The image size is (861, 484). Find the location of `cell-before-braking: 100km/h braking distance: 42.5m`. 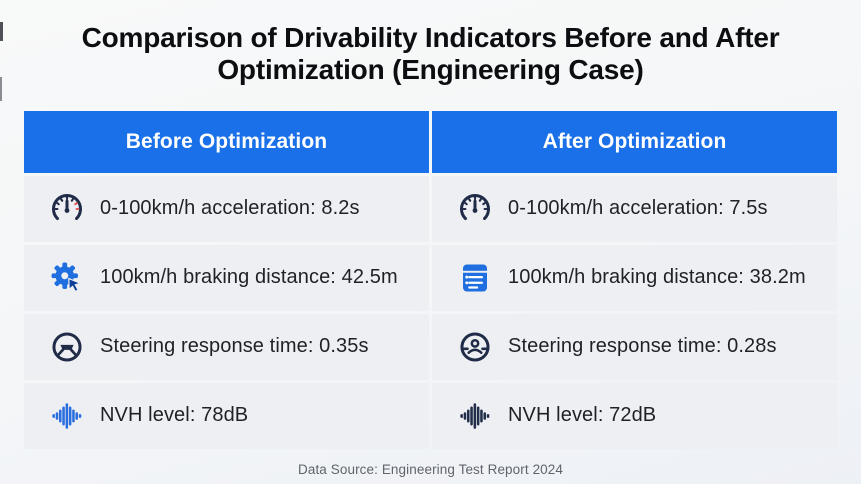

cell-before-braking: 100km/h braking distance: 42.5m is located at coordinates (226, 277).